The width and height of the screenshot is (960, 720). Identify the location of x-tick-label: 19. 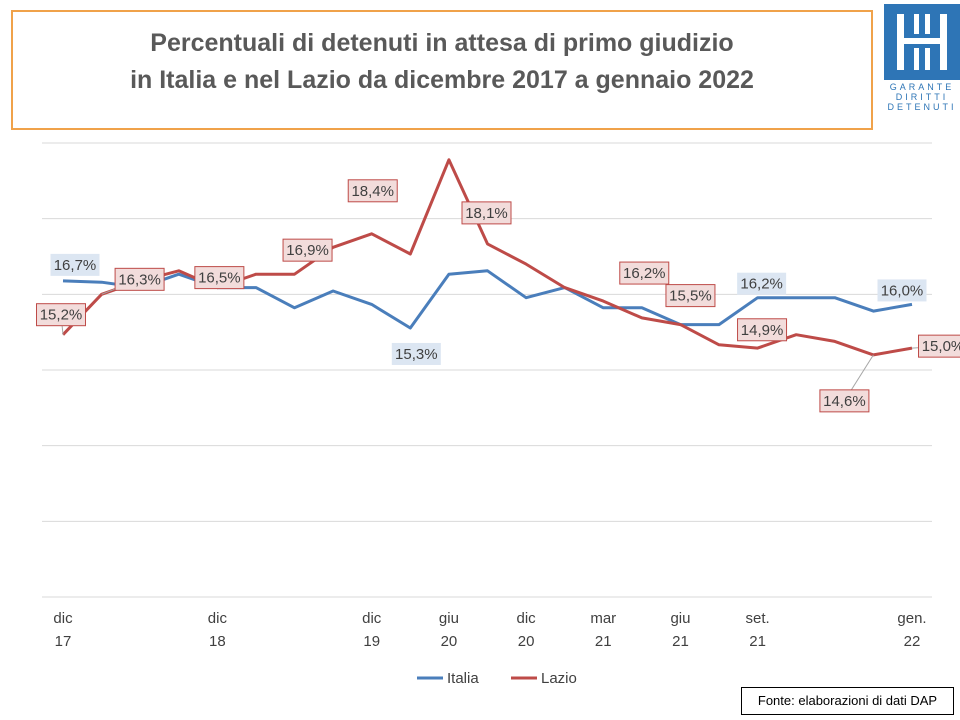
(371, 641).